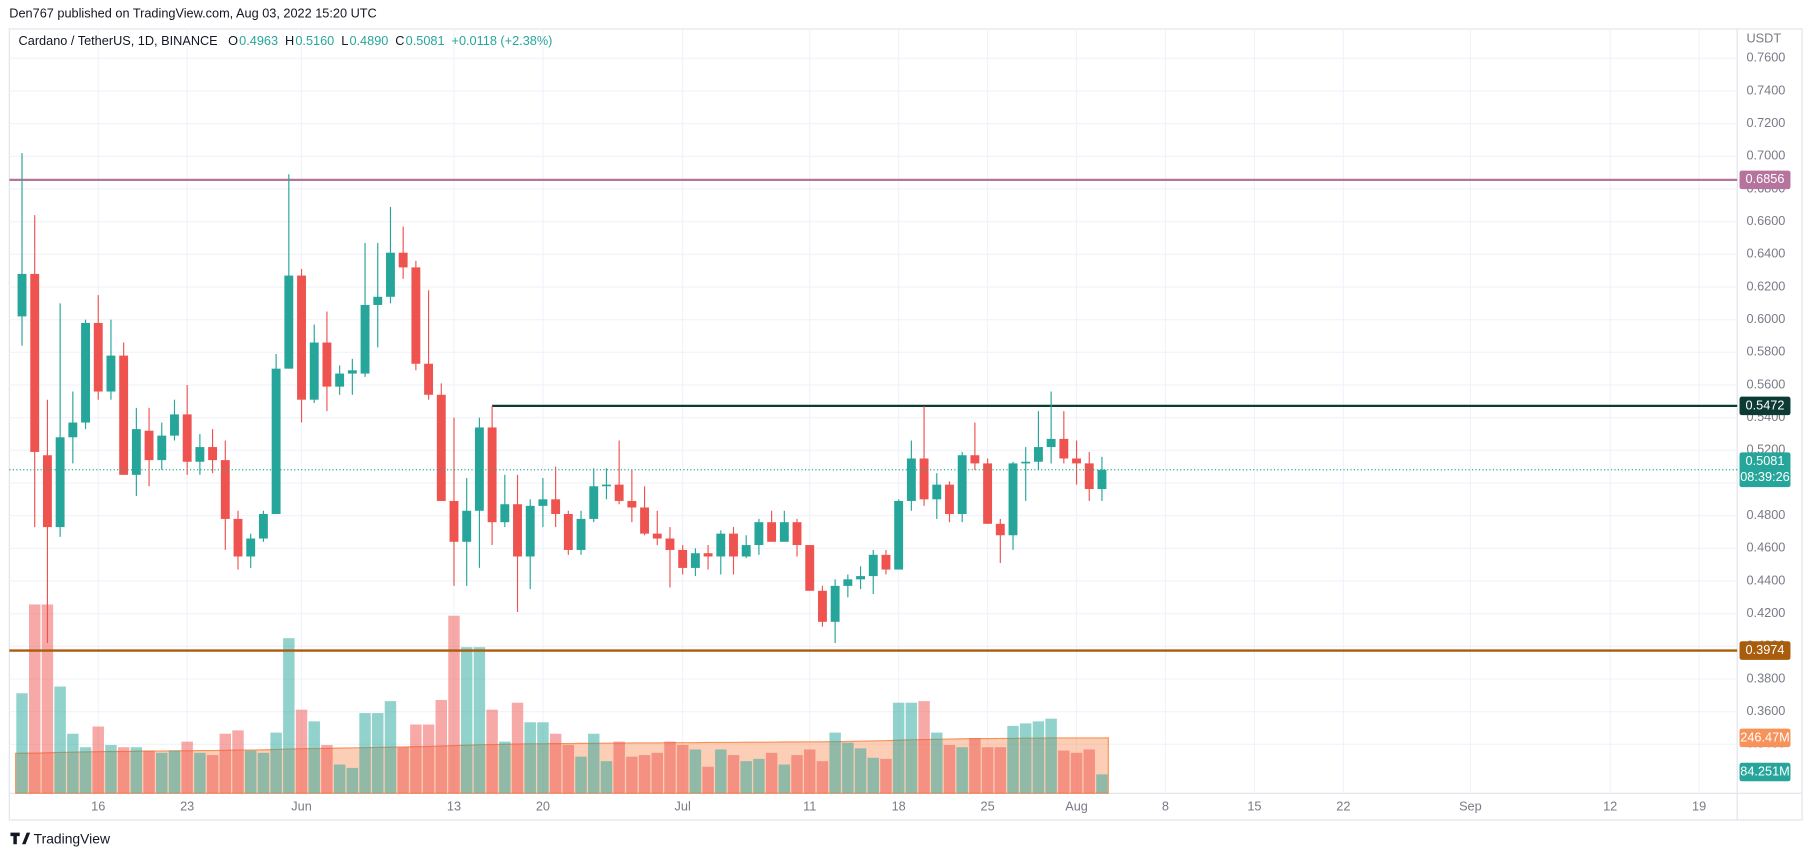 Image resolution: width=1816 pixels, height=857 pixels. I want to click on legend-symbol: Cardano / TetherUS, 1D, BINANCE, so click(118, 40).